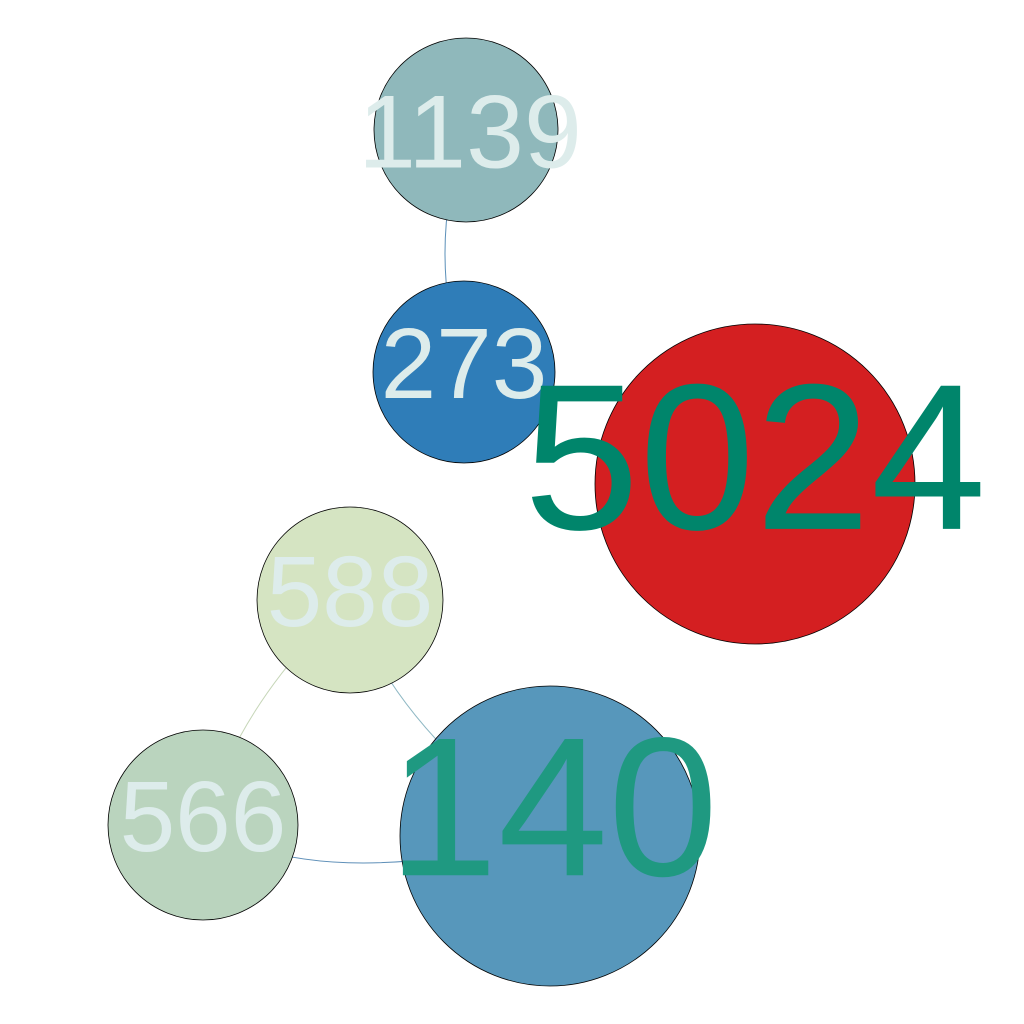 Image resolution: width=1024 pixels, height=1024 pixels. I want to click on node-label-1139: 1139, so click(470, 132).